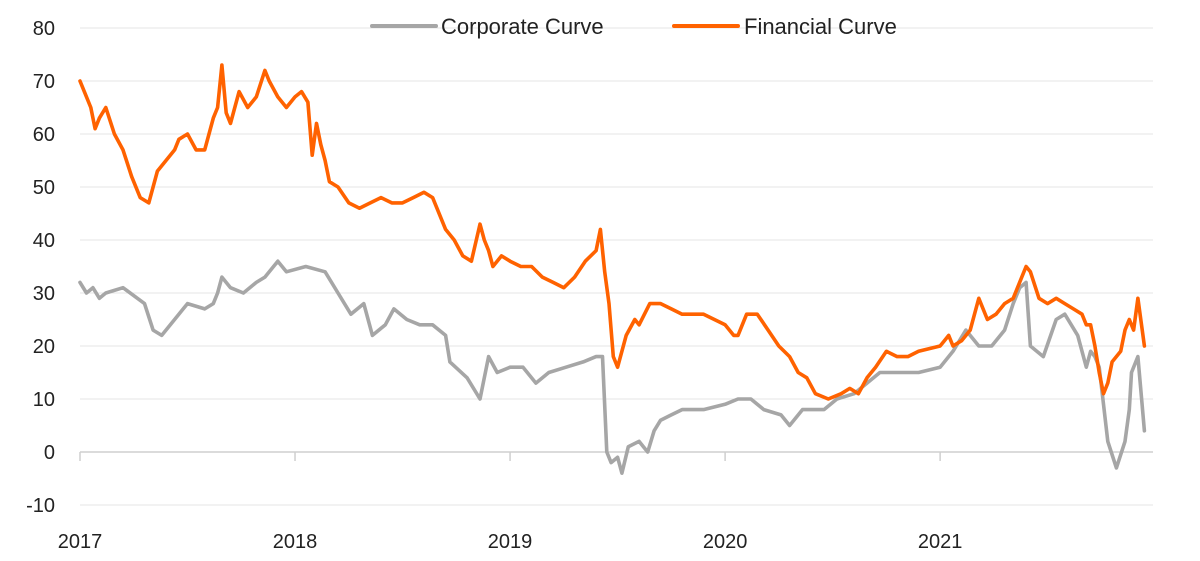 Image resolution: width=1200 pixels, height=561 pixels. What do you see at coordinates (616, 456) in the screenshot?
I see `x-axis` at bounding box center [616, 456].